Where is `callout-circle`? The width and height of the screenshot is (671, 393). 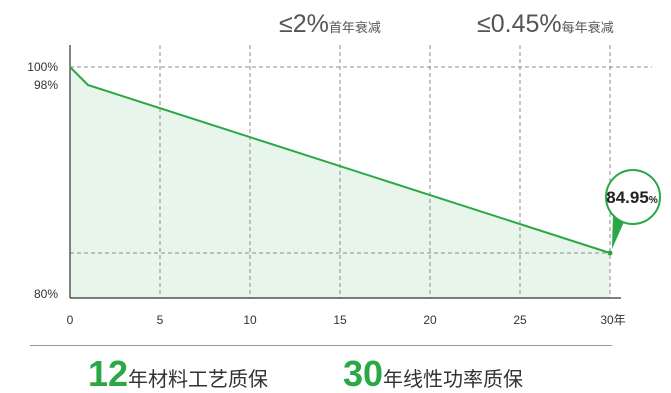
callout-circle is located at coordinates (633, 197).